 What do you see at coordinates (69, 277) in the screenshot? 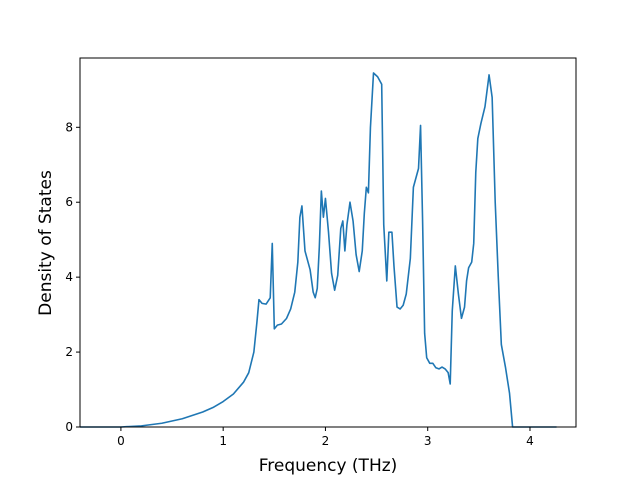
I see `y-tick-label: 4` at bounding box center [69, 277].